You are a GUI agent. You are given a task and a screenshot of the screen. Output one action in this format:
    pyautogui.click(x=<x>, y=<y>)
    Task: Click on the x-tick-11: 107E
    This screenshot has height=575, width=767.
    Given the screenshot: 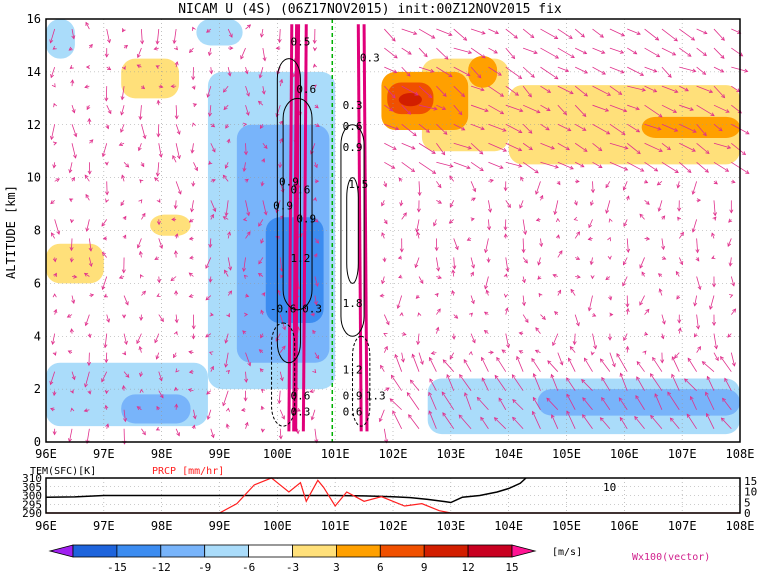 What is the action you would take?
    pyautogui.click(x=682, y=454)
    